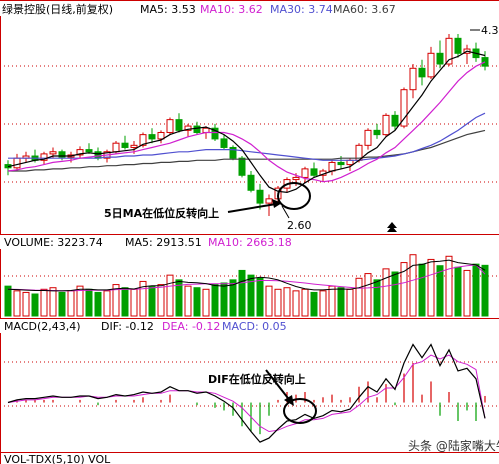 The height and width of the screenshot is (464, 499). What do you see at coordinates (262, 396) in the screenshot?
I see `dif-reversal-annotation: DIF在低位反转向上` at bounding box center [262, 396].